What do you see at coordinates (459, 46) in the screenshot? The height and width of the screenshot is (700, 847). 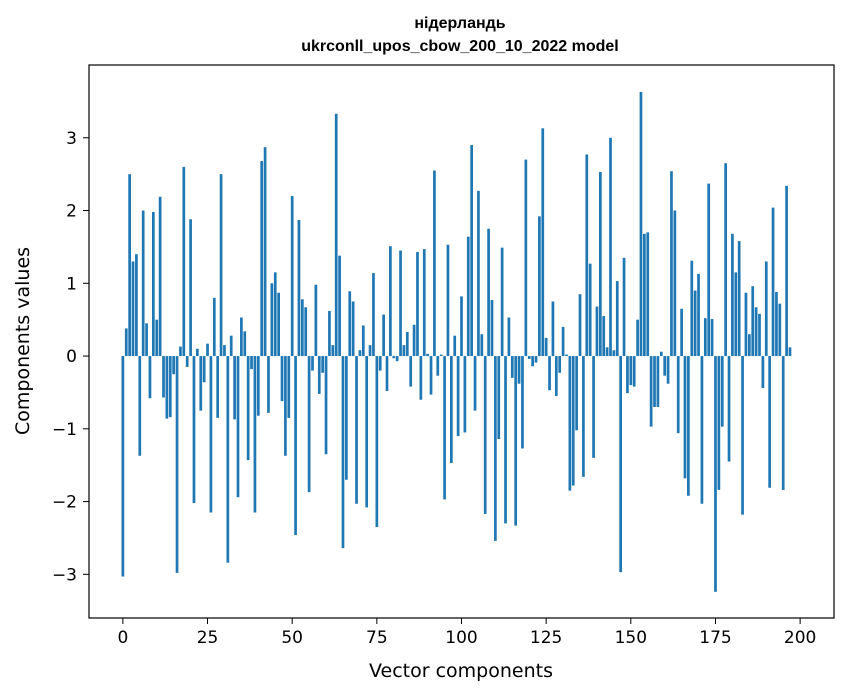 I see `chart-title-line2: ukrconll_upos_cbow_200_10_2022 model` at bounding box center [459, 46].